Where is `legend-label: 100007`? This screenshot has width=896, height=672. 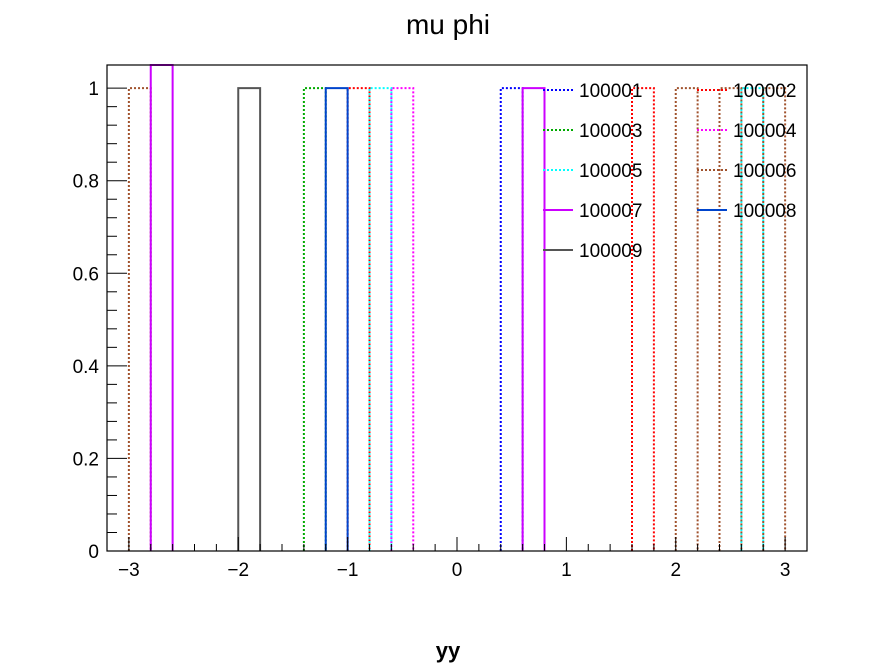 legend-label: 100007 is located at coordinates (610, 211).